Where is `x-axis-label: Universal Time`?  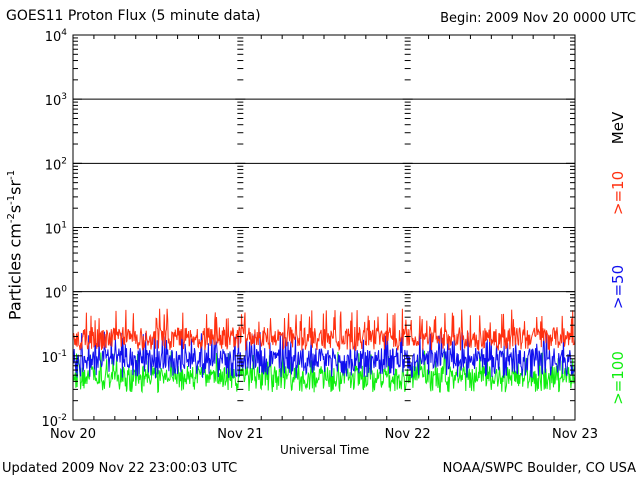 x-axis-label: Universal Time is located at coordinates (325, 450).